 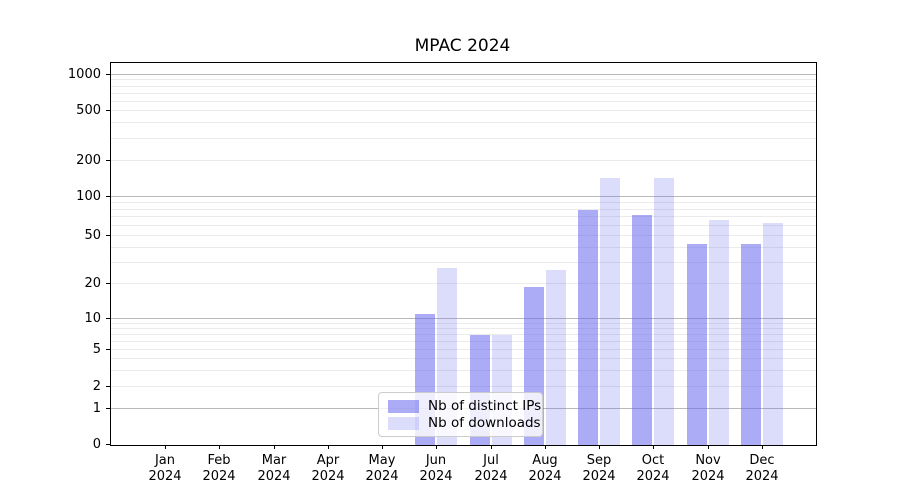 What do you see at coordinates (403, 406) in the screenshot?
I see `legend-swatch-distinct-ips` at bounding box center [403, 406].